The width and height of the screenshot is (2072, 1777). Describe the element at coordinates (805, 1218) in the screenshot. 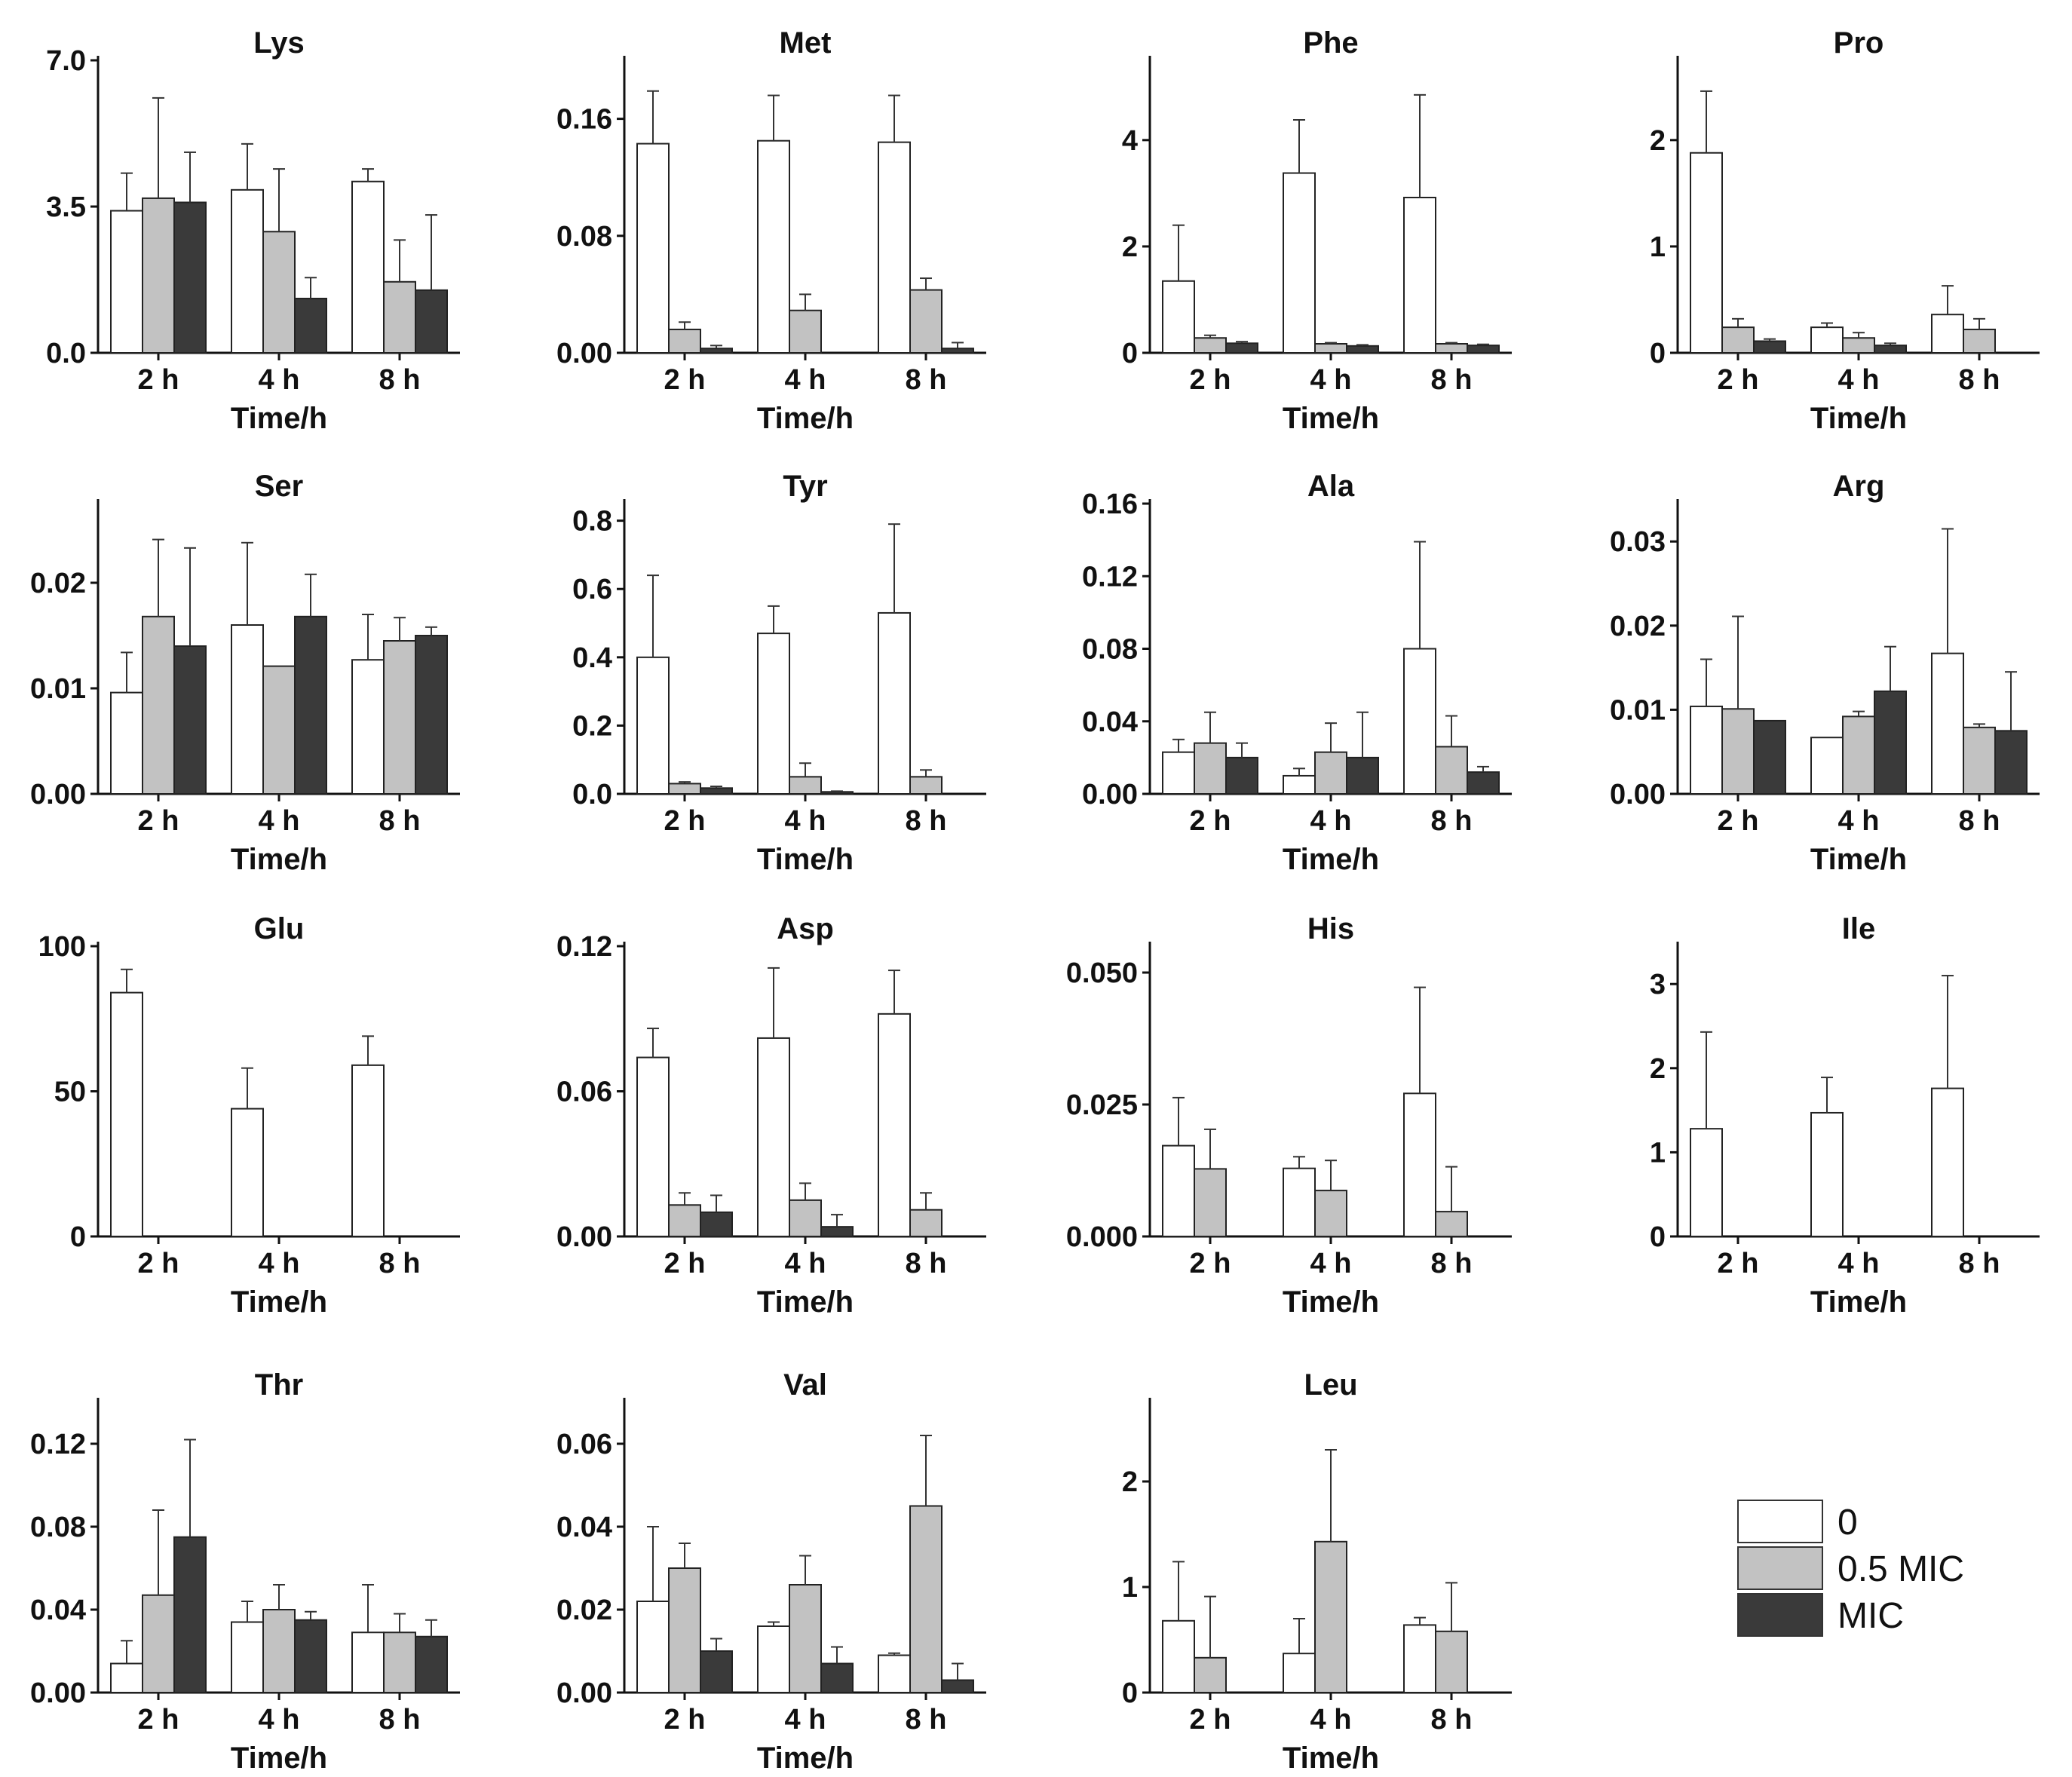

I see `bar-asp-0-5-mic-4-h` at that location.